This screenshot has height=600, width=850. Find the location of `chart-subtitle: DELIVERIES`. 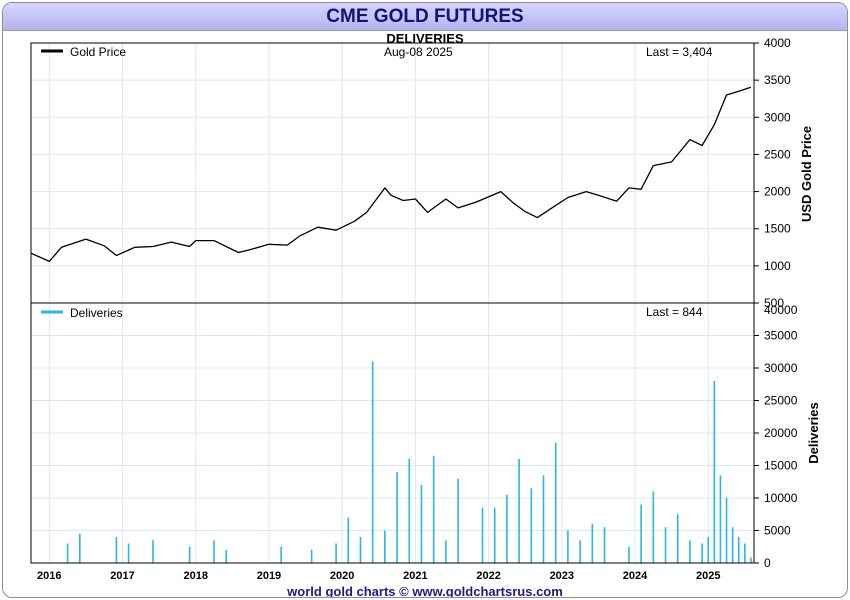

chart-subtitle: DELIVERIES is located at coordinates (425, 38).